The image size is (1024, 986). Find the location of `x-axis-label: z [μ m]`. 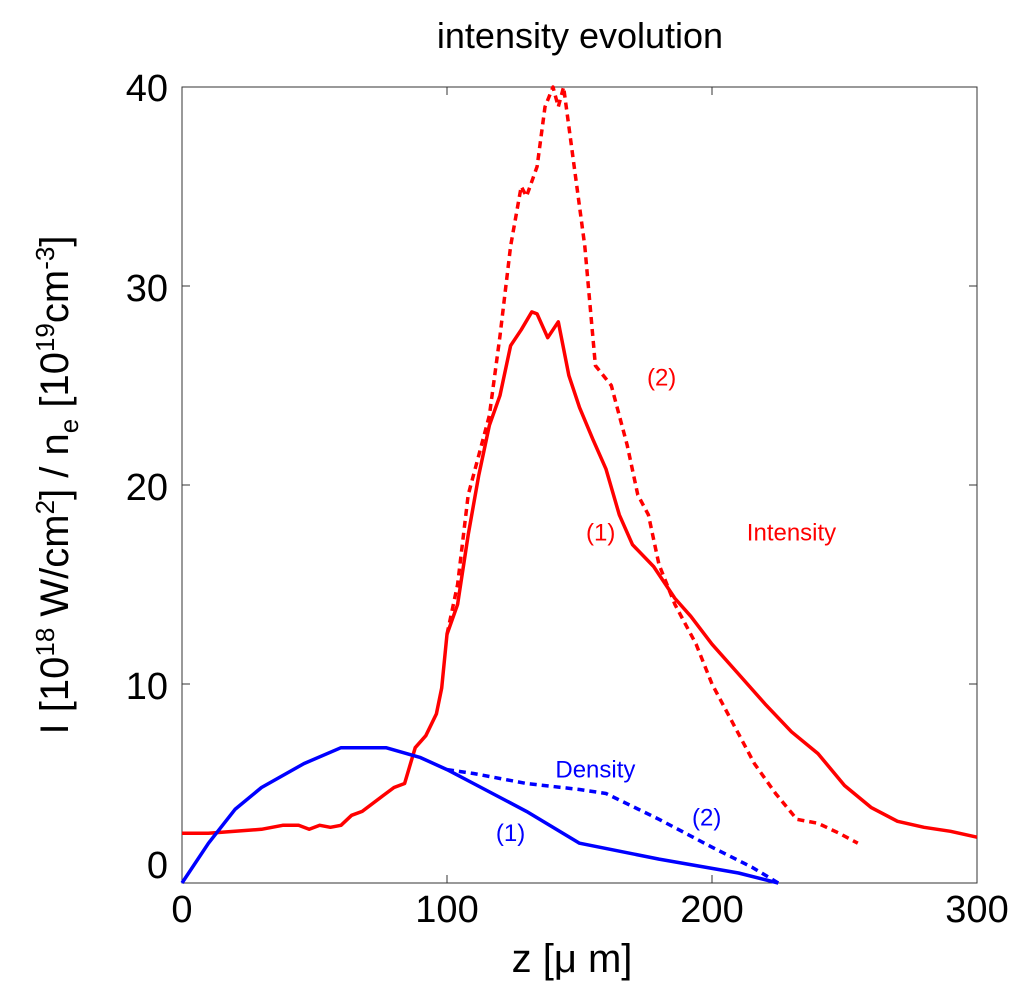

x-axis-label: z [μ m] is located at coordinates (572, 959).